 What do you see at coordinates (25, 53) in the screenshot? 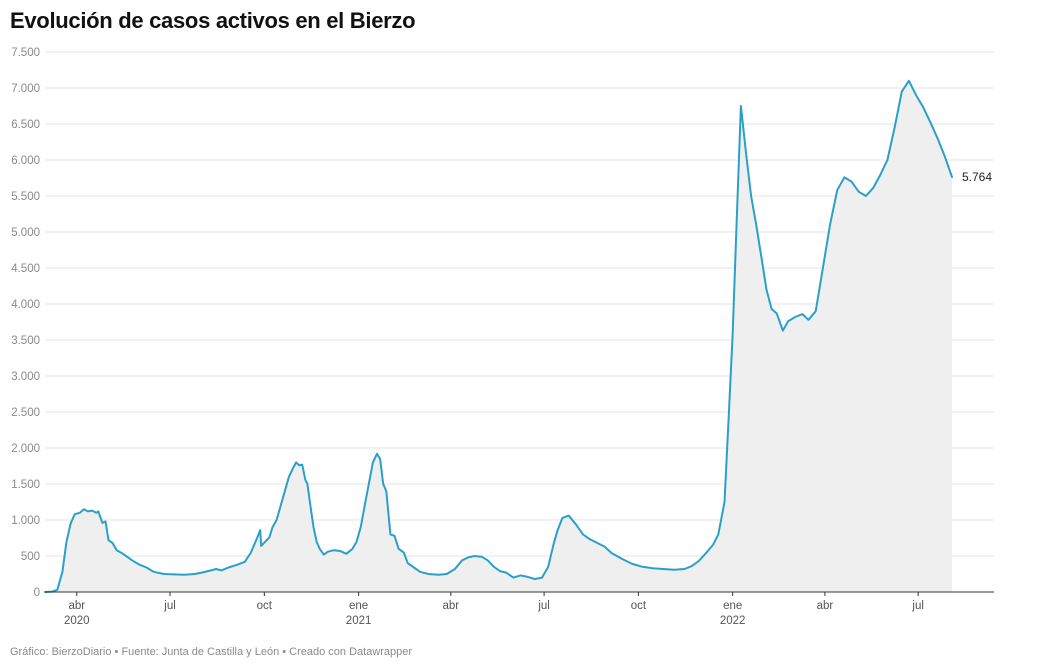
I see `y-tick-label: 7.500` at bounding box center [25, 53].